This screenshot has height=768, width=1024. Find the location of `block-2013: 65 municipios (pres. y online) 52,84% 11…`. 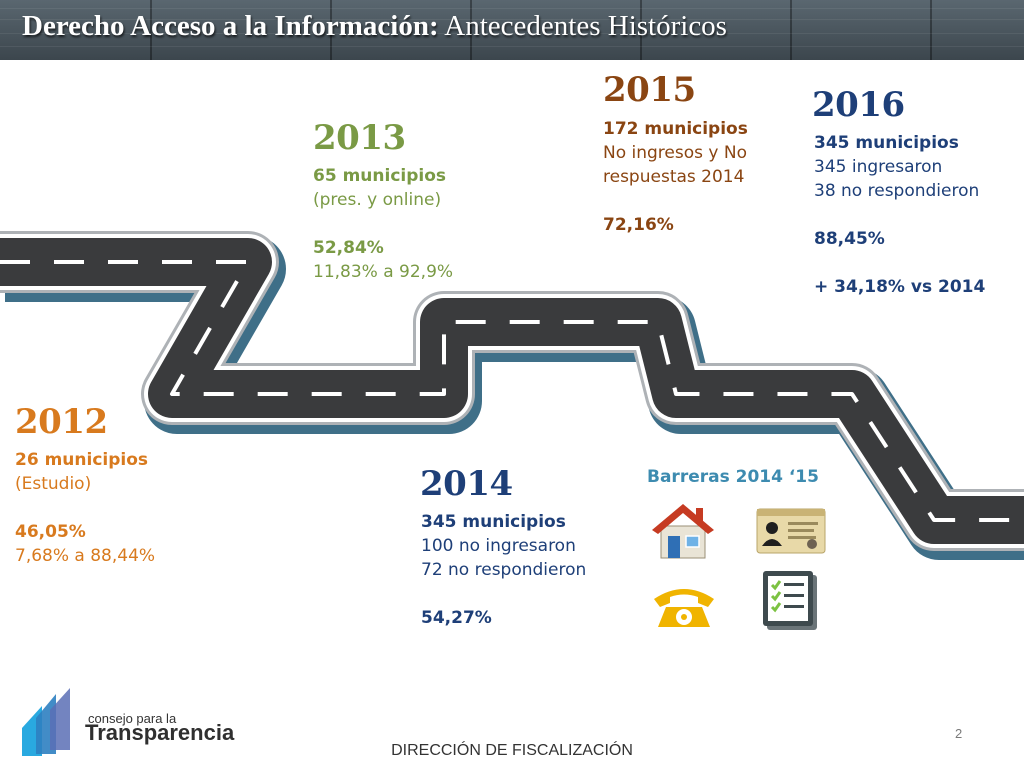

block-2013: 65 municipios (pres. y online) 52,84% 11… is located at coordinates (383, 224).